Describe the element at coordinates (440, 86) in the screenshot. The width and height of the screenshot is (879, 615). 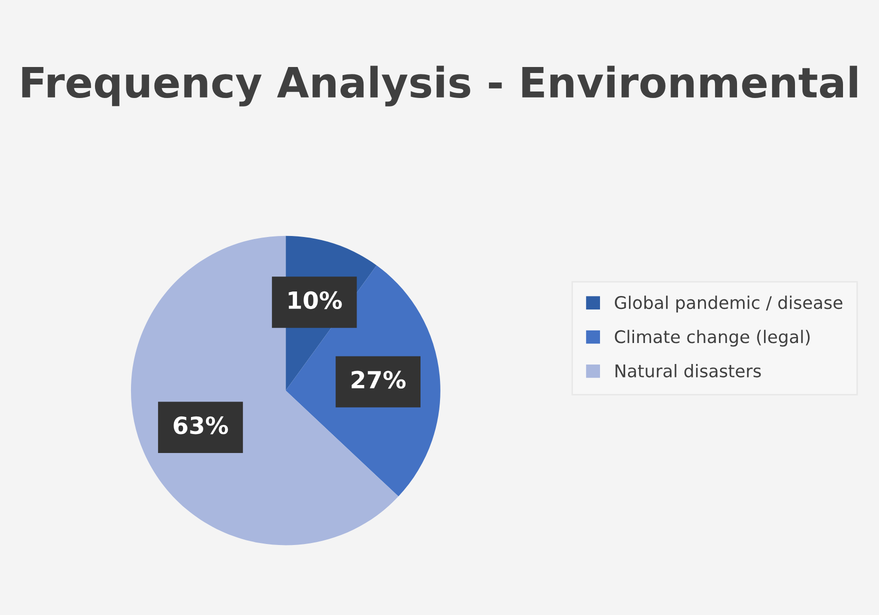
I see `chart-title: Frequency Analysis - Environmental` at that location.